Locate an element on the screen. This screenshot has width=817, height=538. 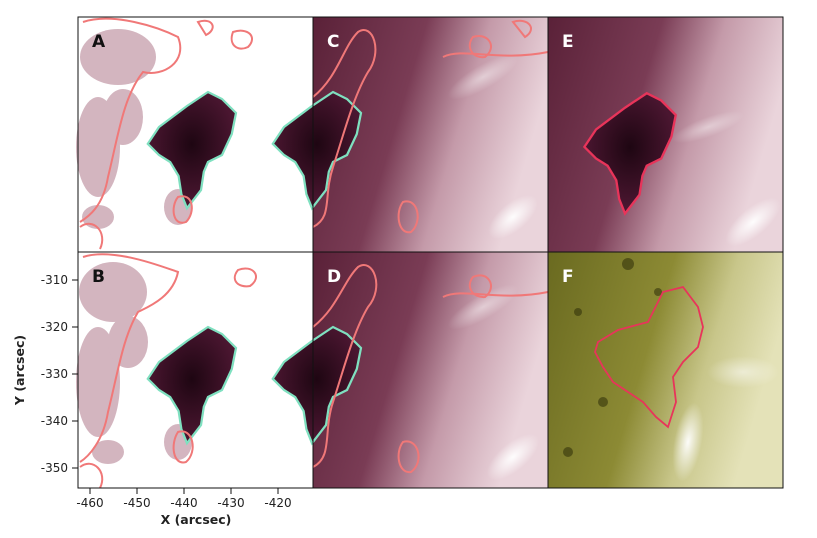
panel-d: D is located at coordinates (410, 370).